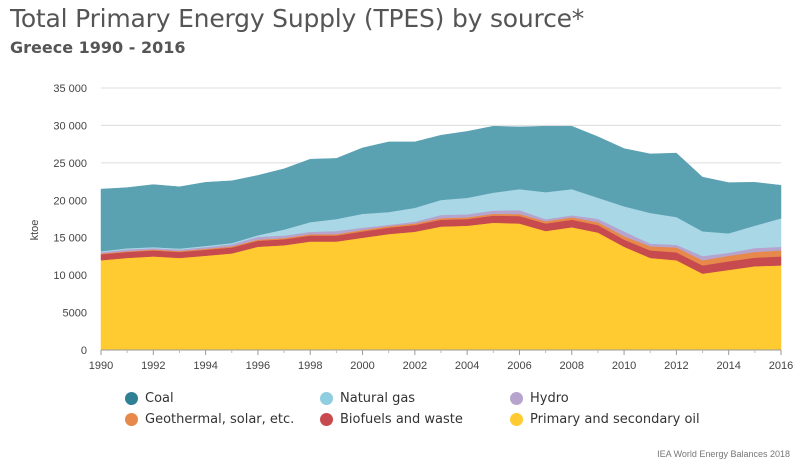  Describe the element at coordinates (326, 398) in the screenshot. I see `legend-swatch-natural-gas` at that location.